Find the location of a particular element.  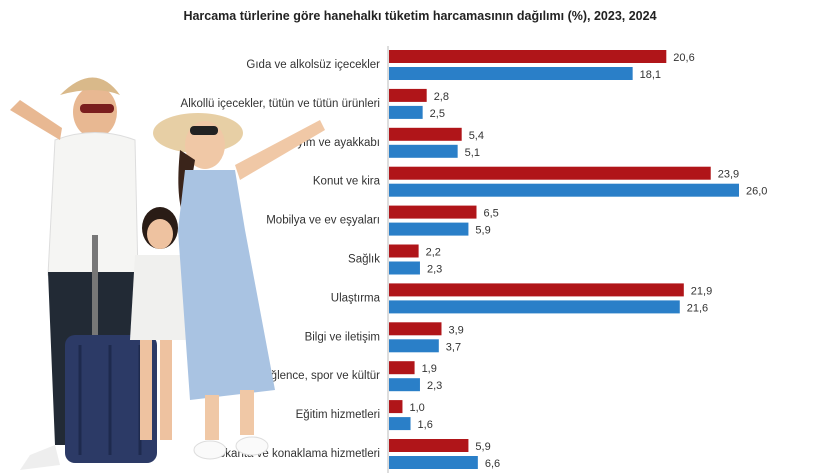

category-label: Konut ve kira is located at coordinates (347, 182).